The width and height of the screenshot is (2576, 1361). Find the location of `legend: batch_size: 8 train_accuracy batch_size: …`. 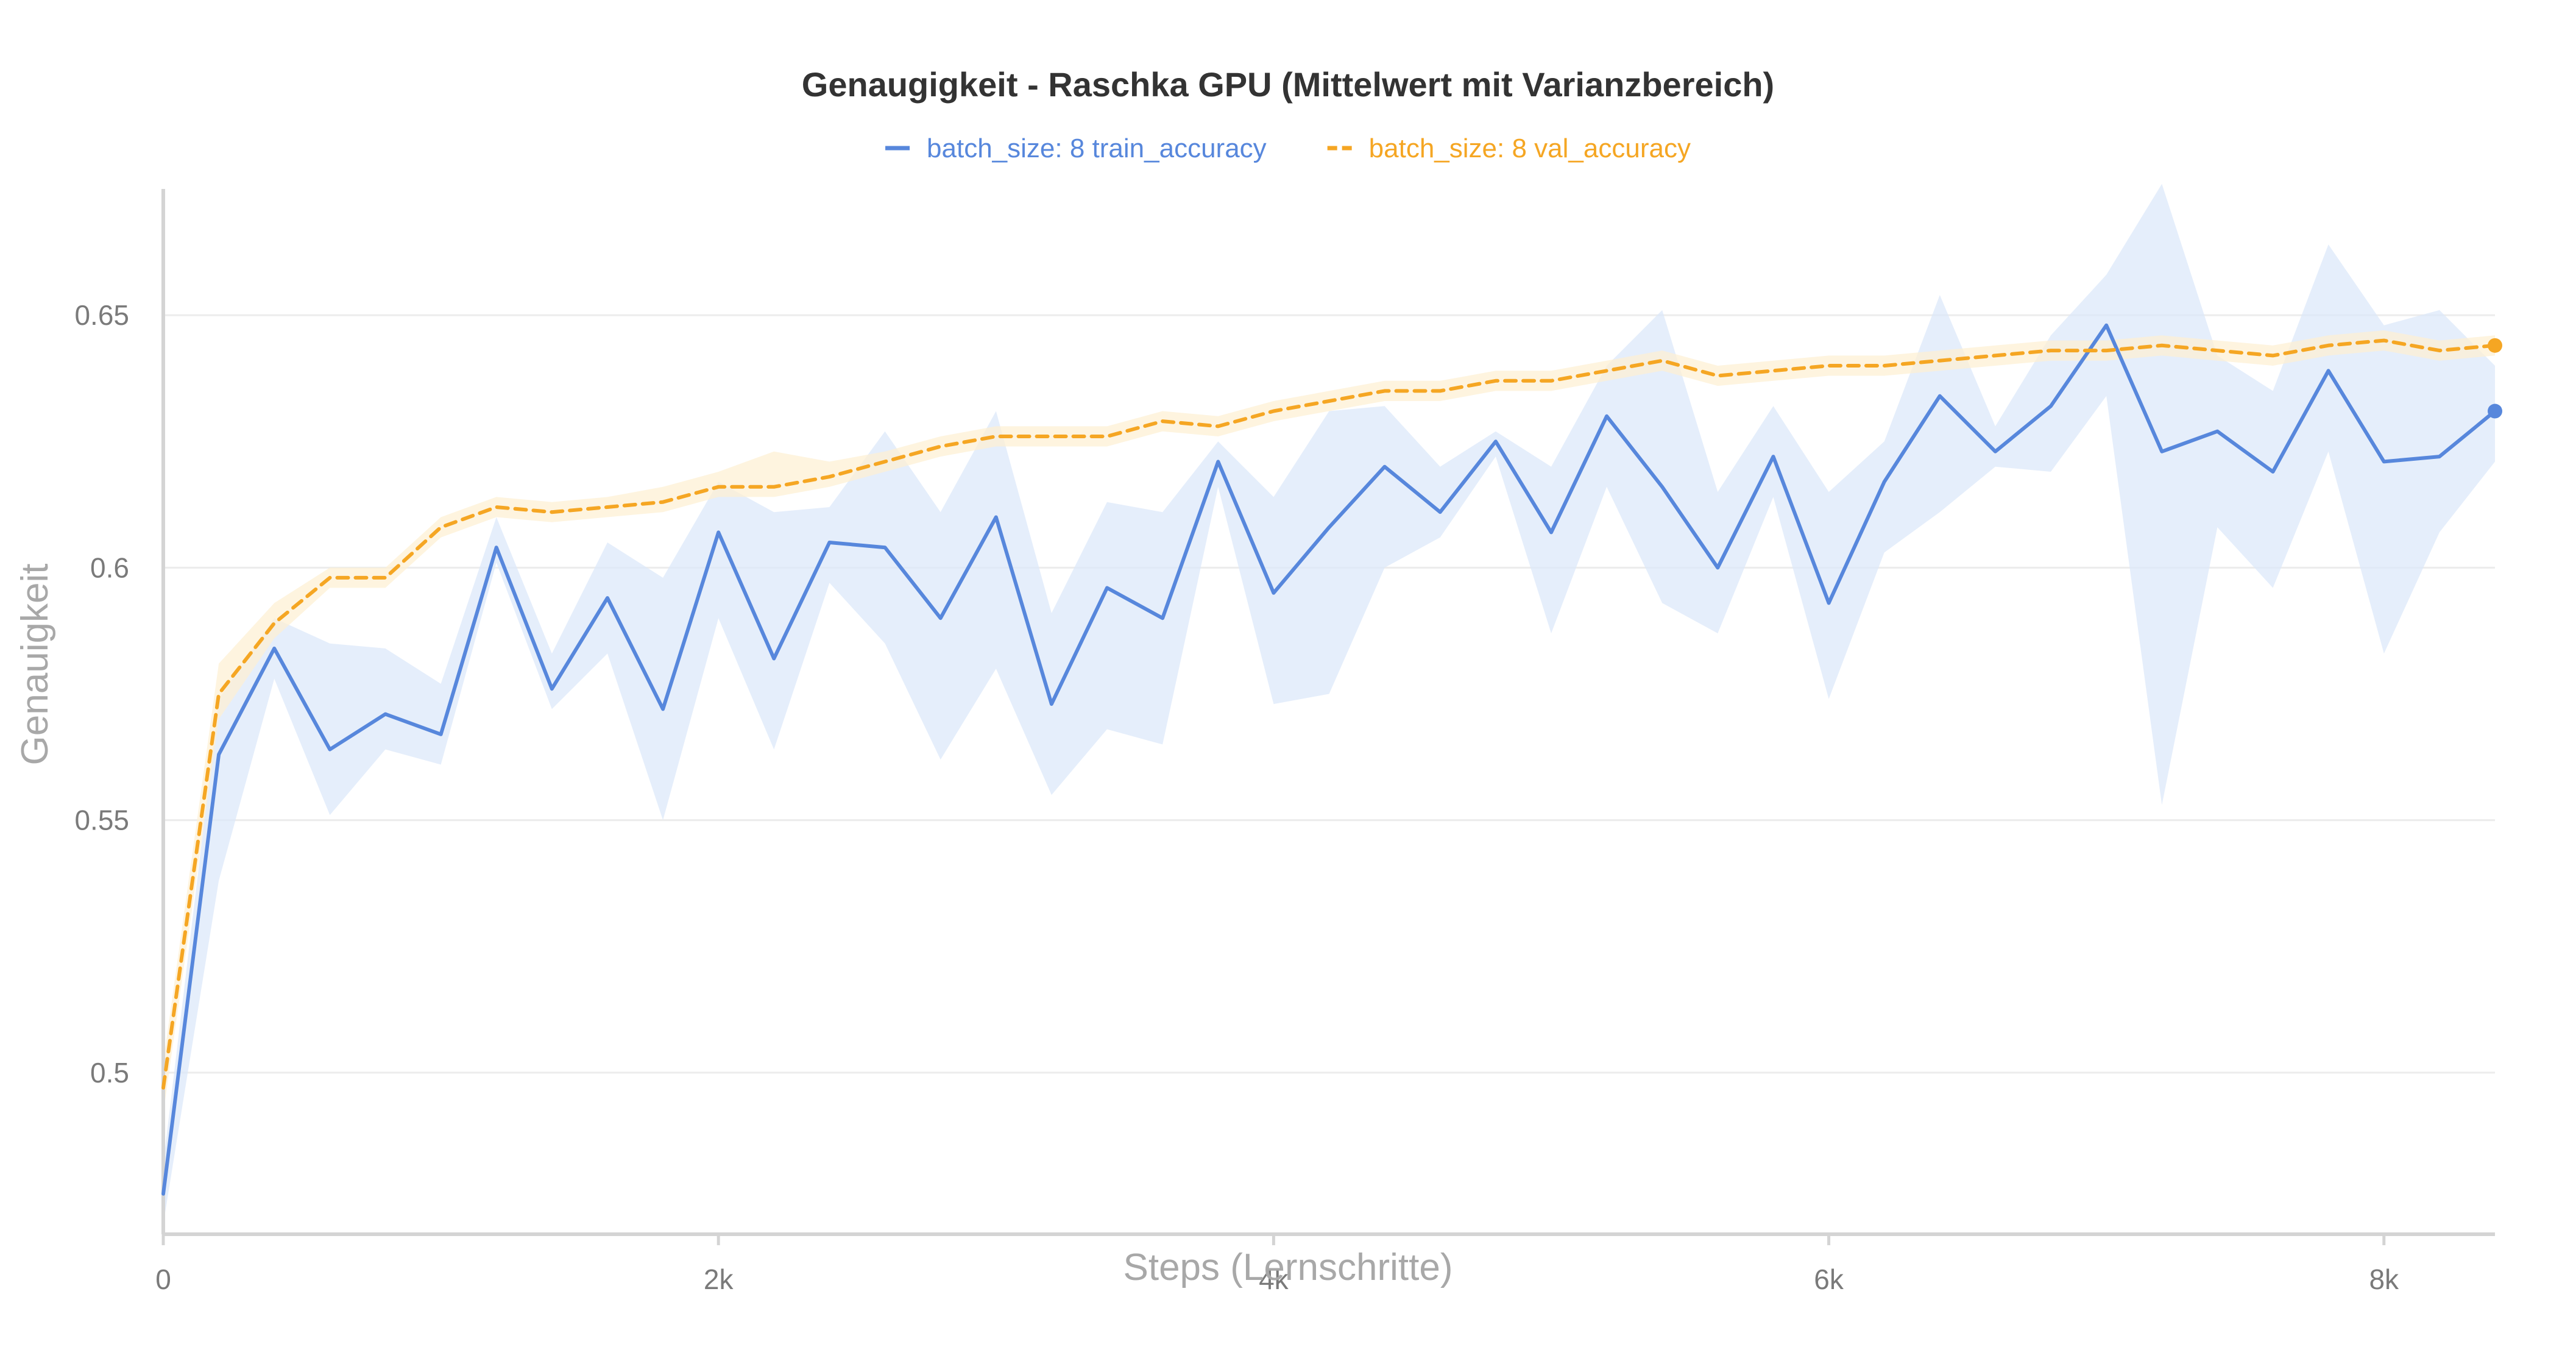

legend: batch_size: 8 train_accuracy batch_size: … is located at coordinates (1288, 148).